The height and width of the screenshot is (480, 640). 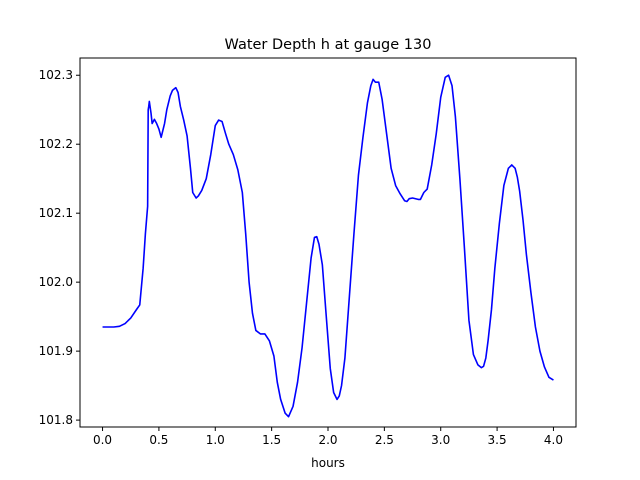 What do you see at coordinates (56, 420) in the screenshot?
I see `y-tick-label: 101.8` at bounding box center [56, 420].